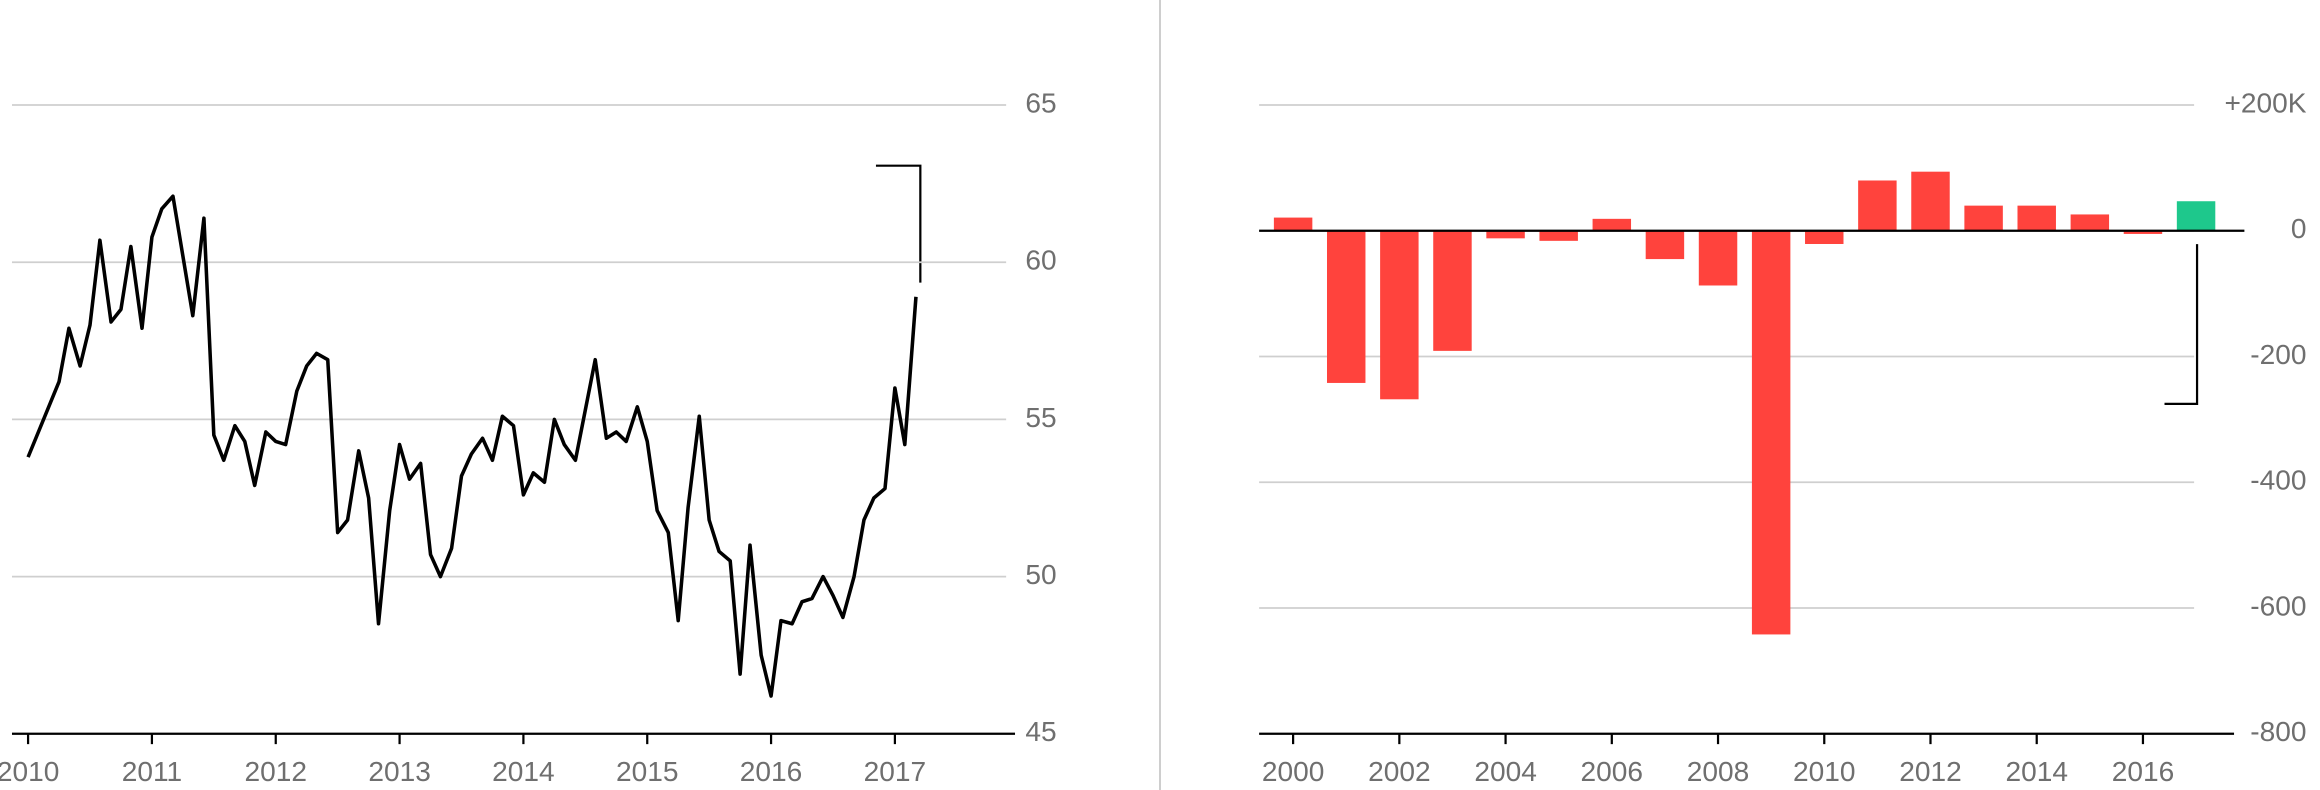 The height and width of the screenshot is (790, 2320). What do you see at coordinates (2278, 354) in the screenshot?
I see `y-tick-label: -200` at bounding box center [2278, 354].